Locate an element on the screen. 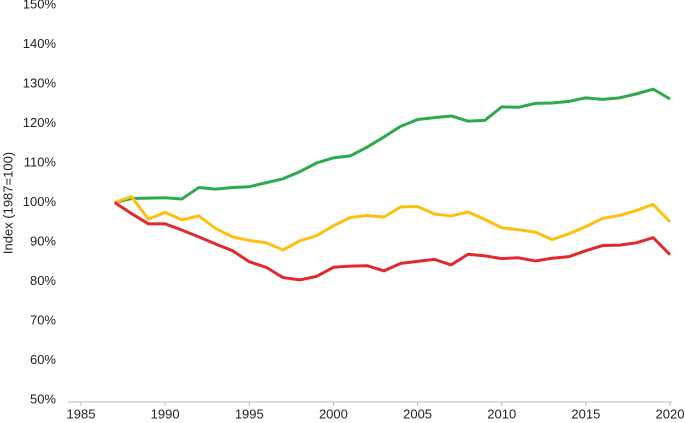 This screenshot has height=423, width=685. x-tick-label: 2005 is located at coordinates (417, 413).